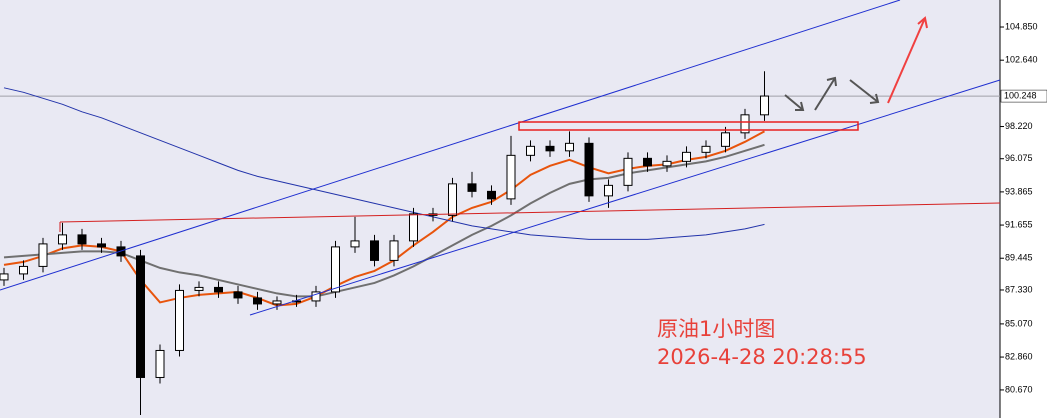 The image size is (1047, 418). Describe the element at coordinates (1023, 209) in the screenshot. I see `axis-background` at that location.